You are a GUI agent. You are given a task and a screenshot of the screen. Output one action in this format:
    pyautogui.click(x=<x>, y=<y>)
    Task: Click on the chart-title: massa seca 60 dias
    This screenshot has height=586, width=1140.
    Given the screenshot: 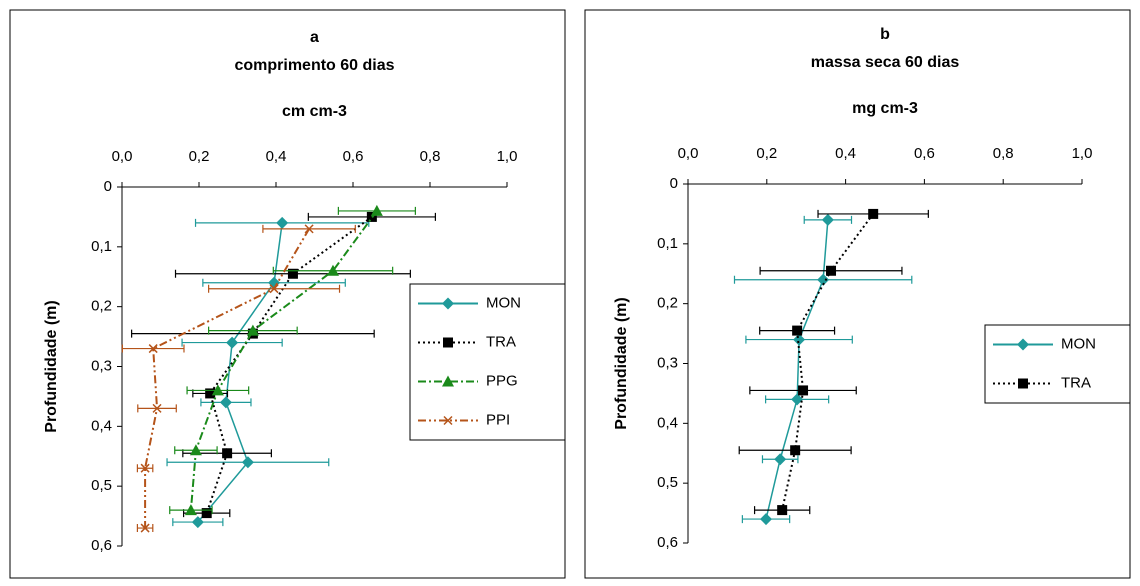 What is the action you would take?
    pyautogui.click(x=885, y=62)
    